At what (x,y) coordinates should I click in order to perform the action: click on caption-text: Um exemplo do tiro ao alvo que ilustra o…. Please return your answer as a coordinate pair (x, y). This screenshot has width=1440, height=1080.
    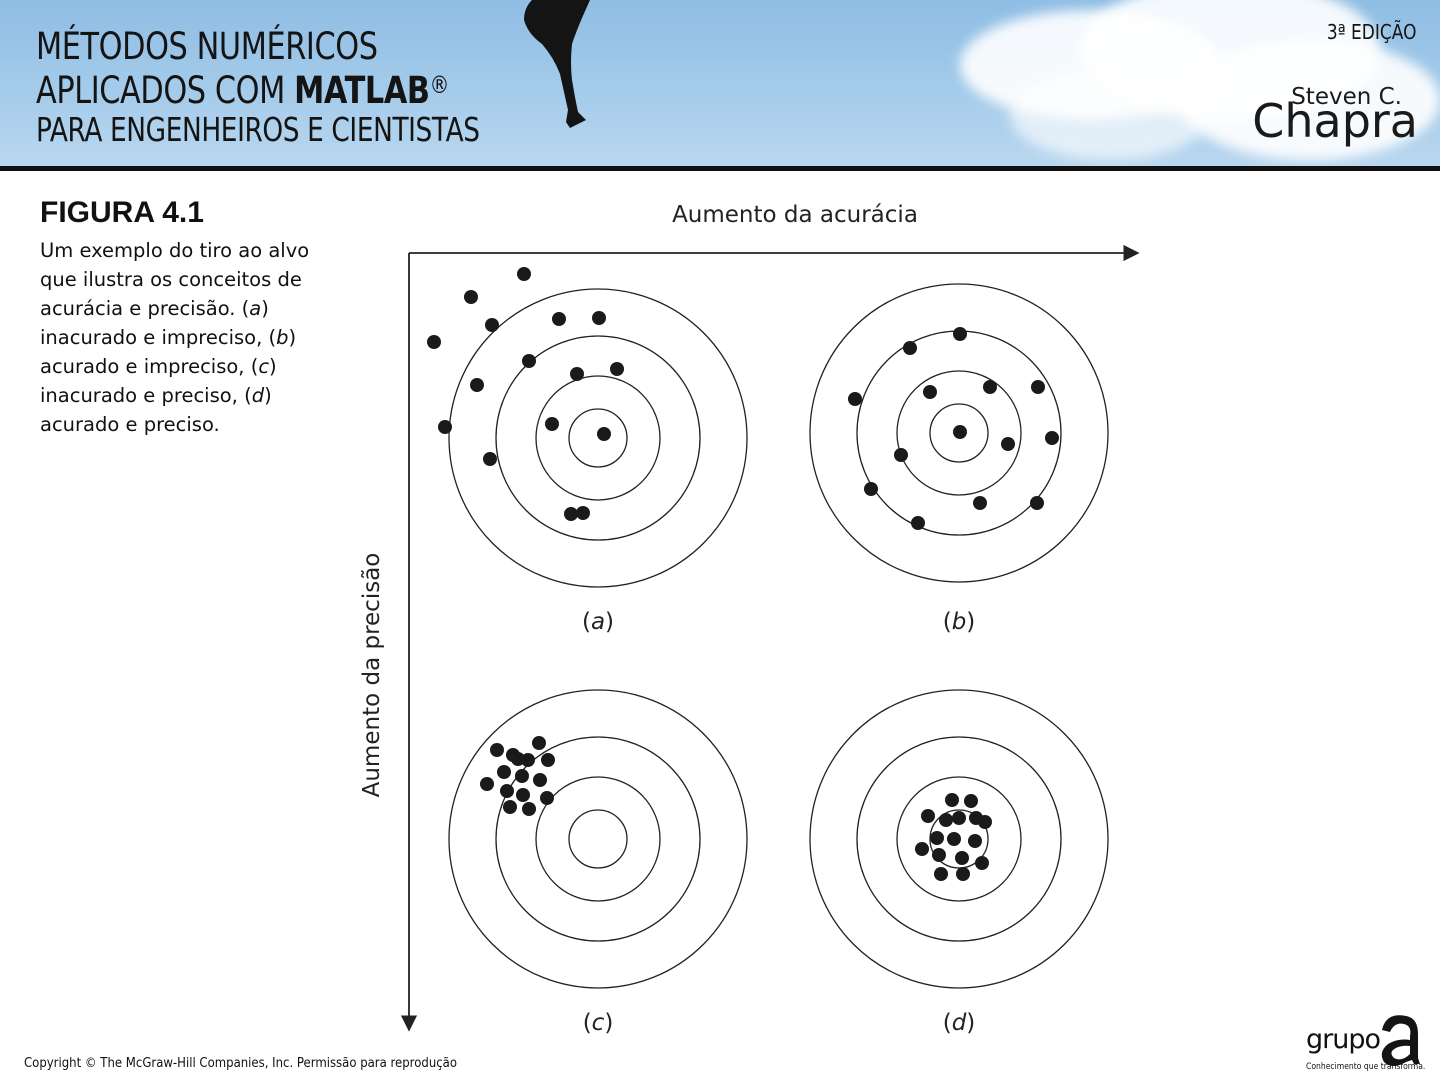
    Looking at the image, I should click on (175, 279).